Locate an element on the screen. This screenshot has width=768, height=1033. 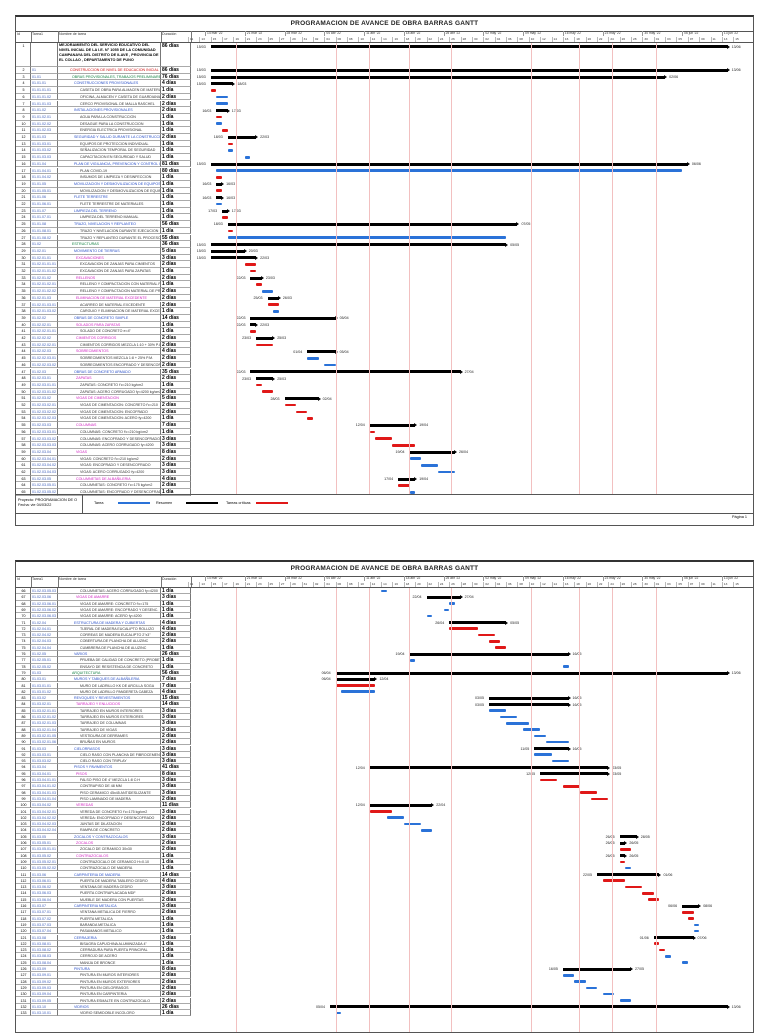
task-row: 28 01.02 ESTRUCTURAS 36 días 15/03 05/05 is located at coordinates (384, 244).